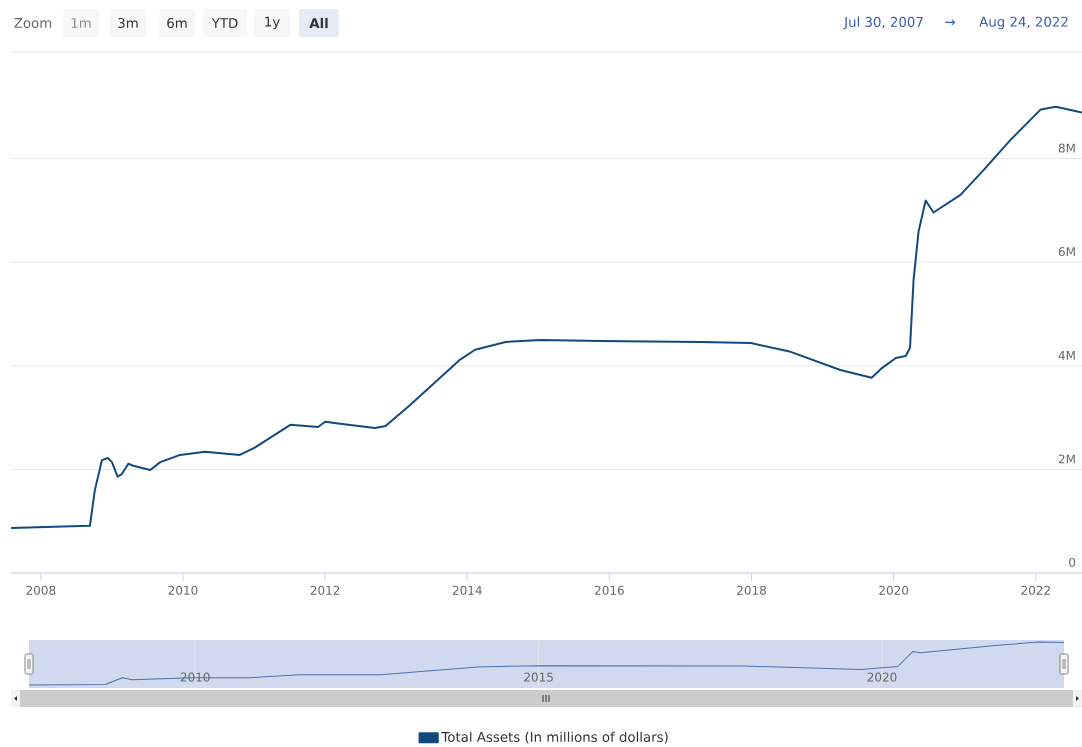 Image resolution: width=1082 pixels, height=747 pixels. I want to click on text: Aug 24, 2022, so click(1023, 23).